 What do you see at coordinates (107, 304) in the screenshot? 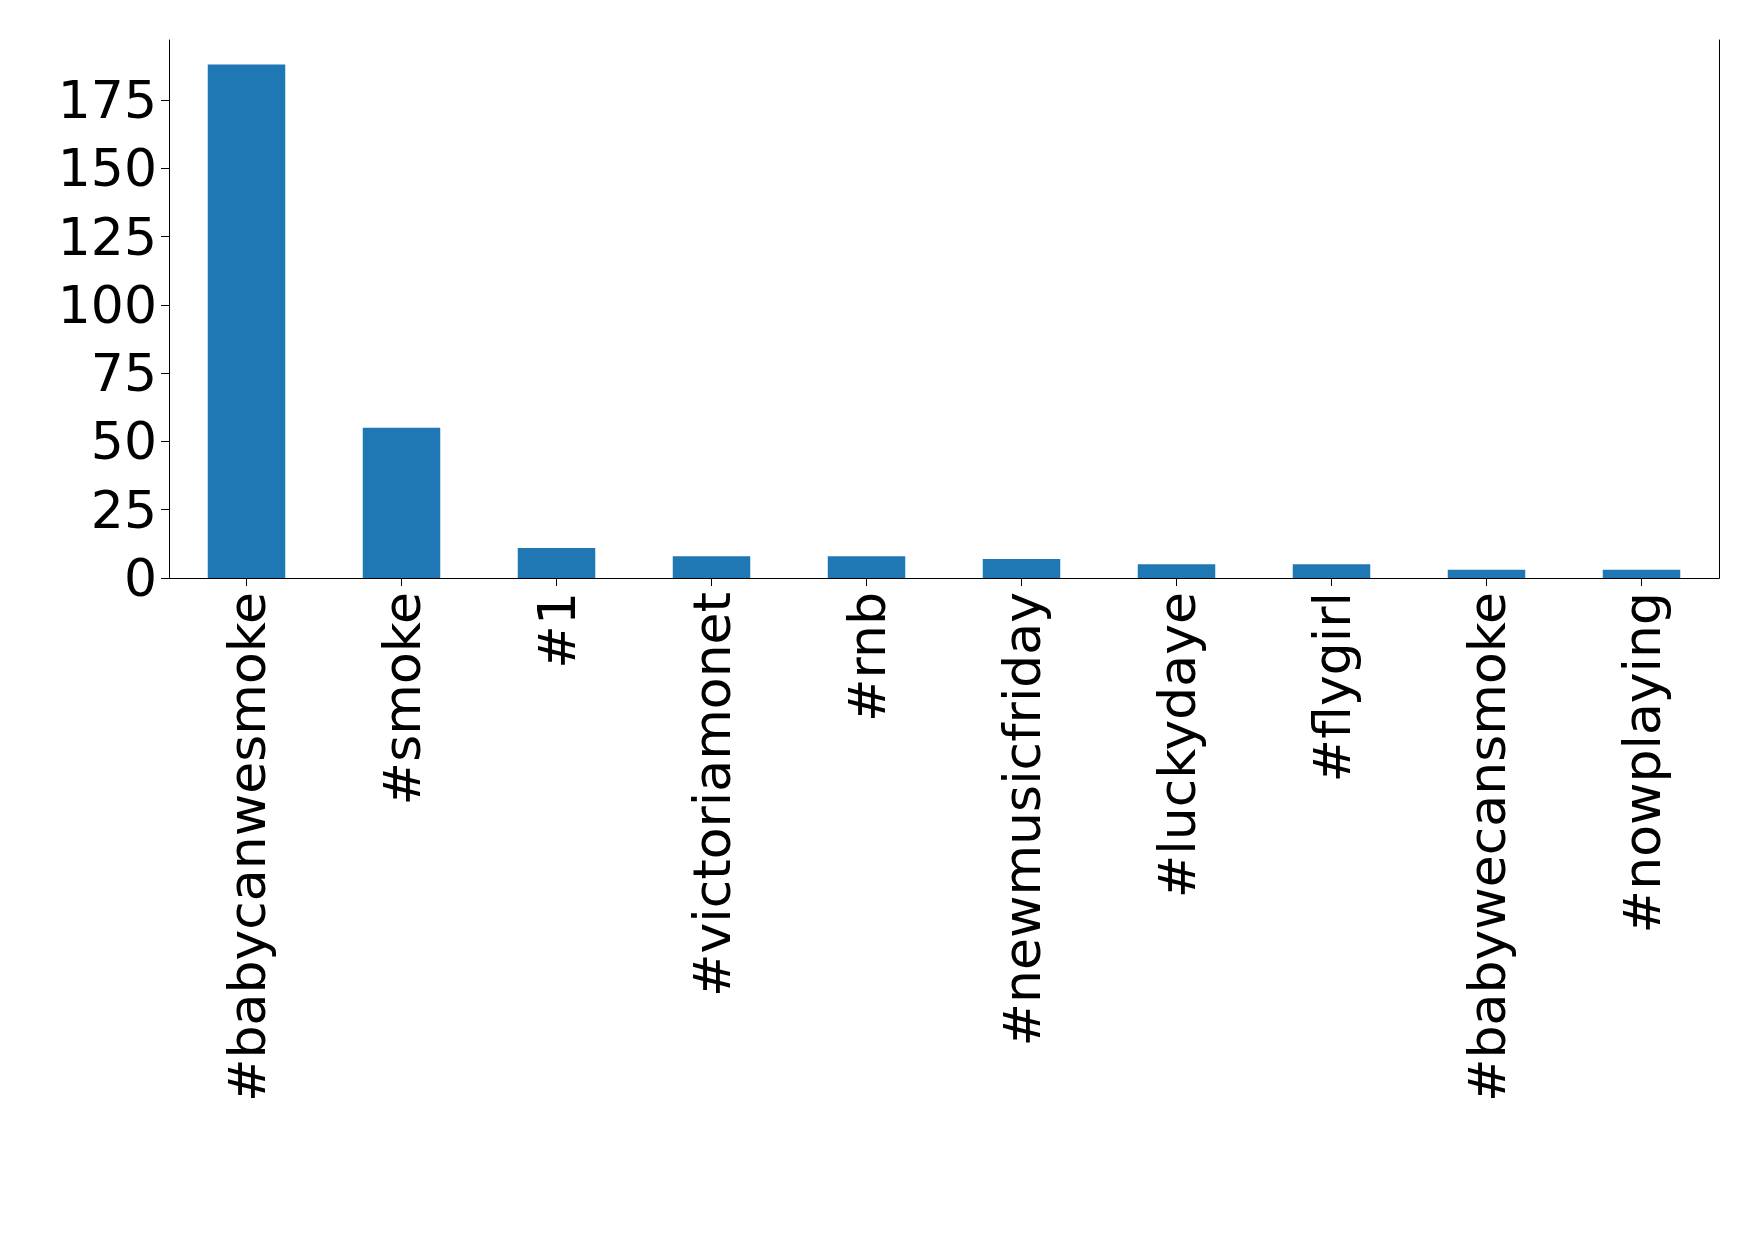
I see `y-tick-label: 100` at bounding box center [107, 304].